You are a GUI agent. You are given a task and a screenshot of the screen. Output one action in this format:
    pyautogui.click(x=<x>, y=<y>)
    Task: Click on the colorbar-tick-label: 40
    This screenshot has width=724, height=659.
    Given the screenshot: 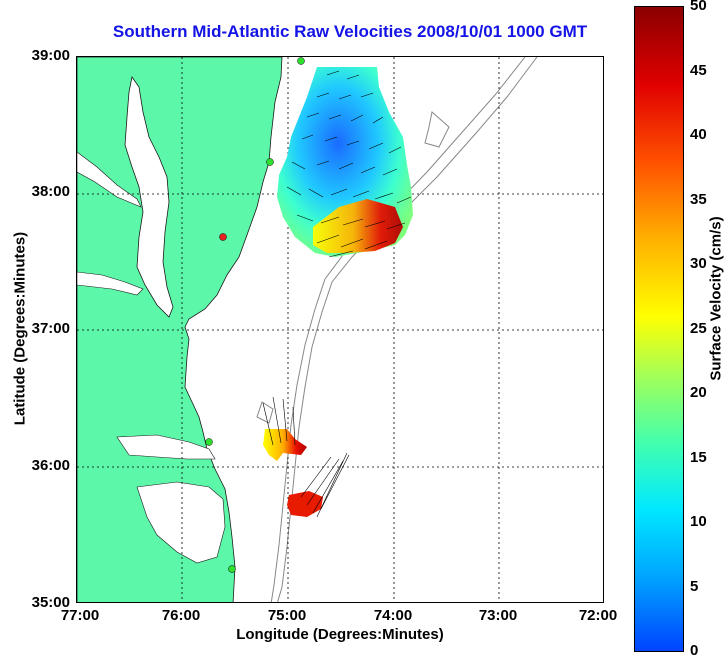 What is the action you would take?
    pyautogui.click(x=698, y=134)
    